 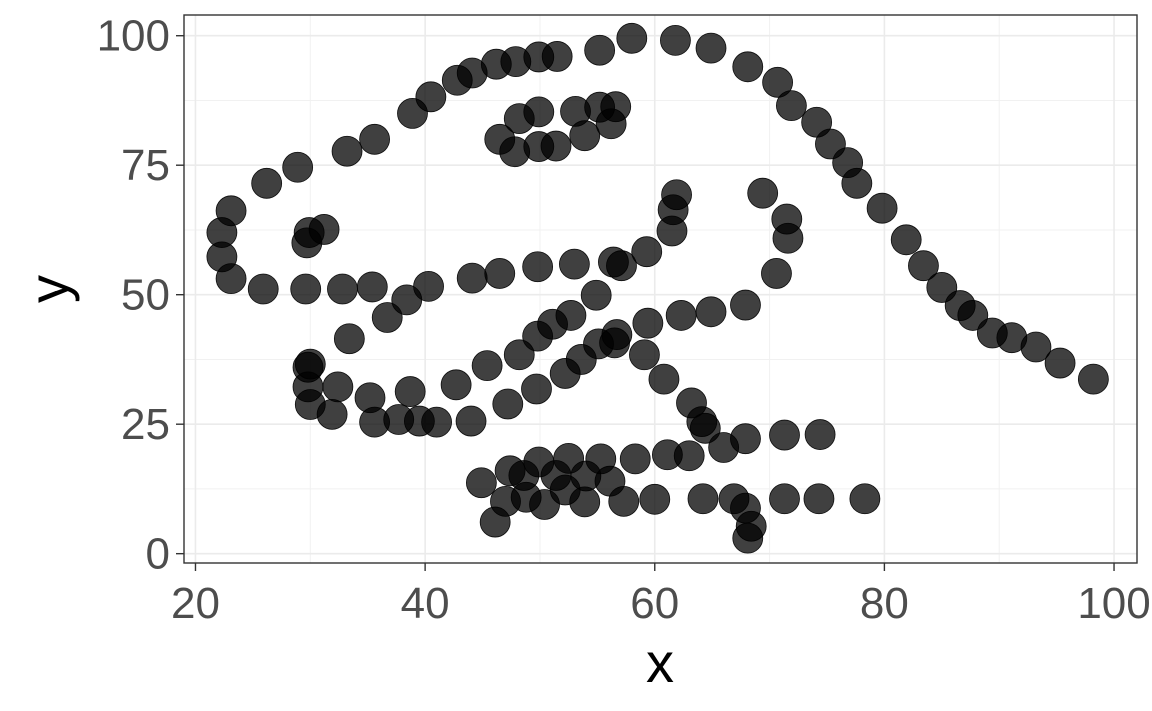 I want to click on x-tick-label: 80, so click(x=884, y=603).